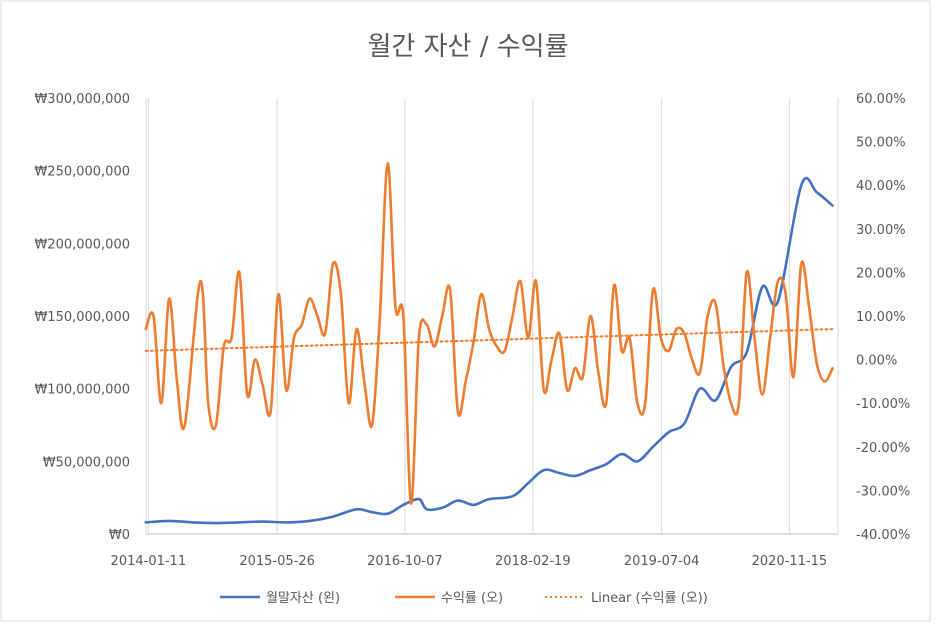 This screenshot has height=629, width=936. What do you see at coordinates (881, 317) in the screenshot?
I see `y-right-tick-label: 10.00%` at bounding box center [881, 317].